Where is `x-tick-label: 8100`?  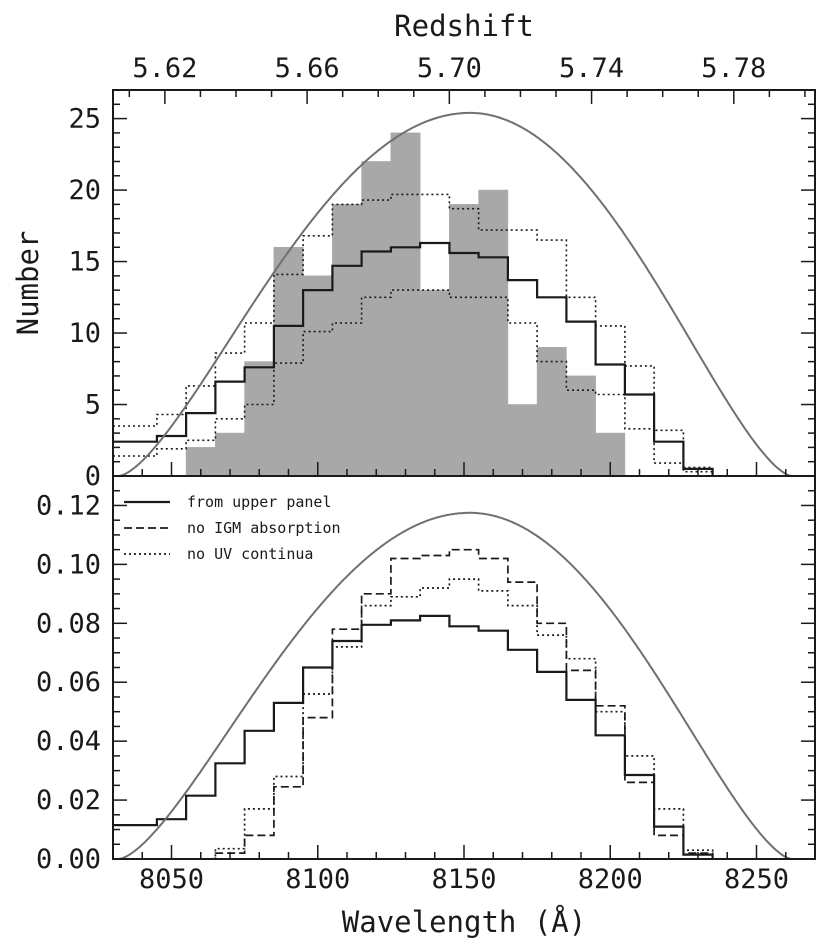
x-tick-label: 8100 is located at coordinates (317, 879).